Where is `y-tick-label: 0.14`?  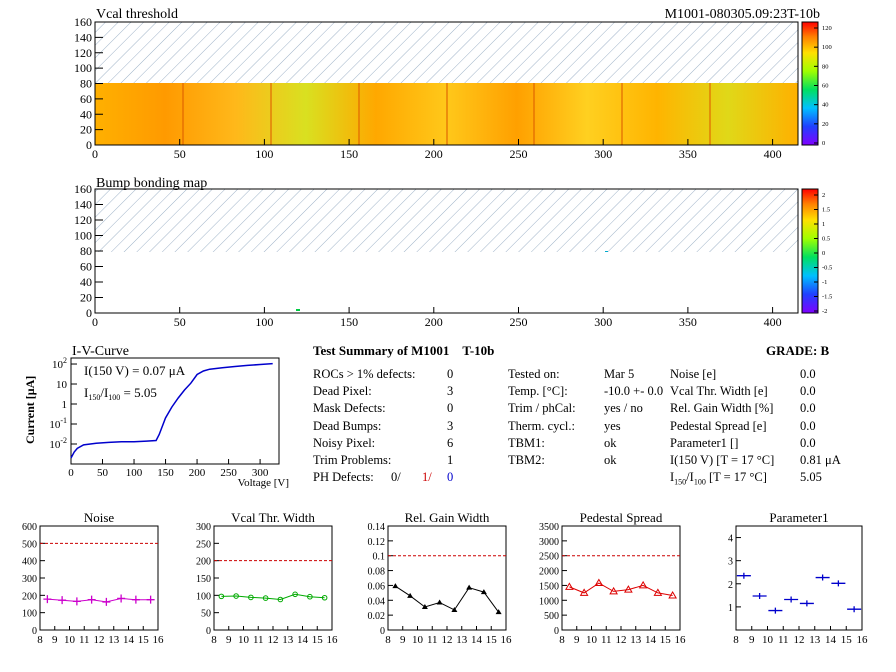
y-tick-label: 0.14 is located at coordinates (377, 527).